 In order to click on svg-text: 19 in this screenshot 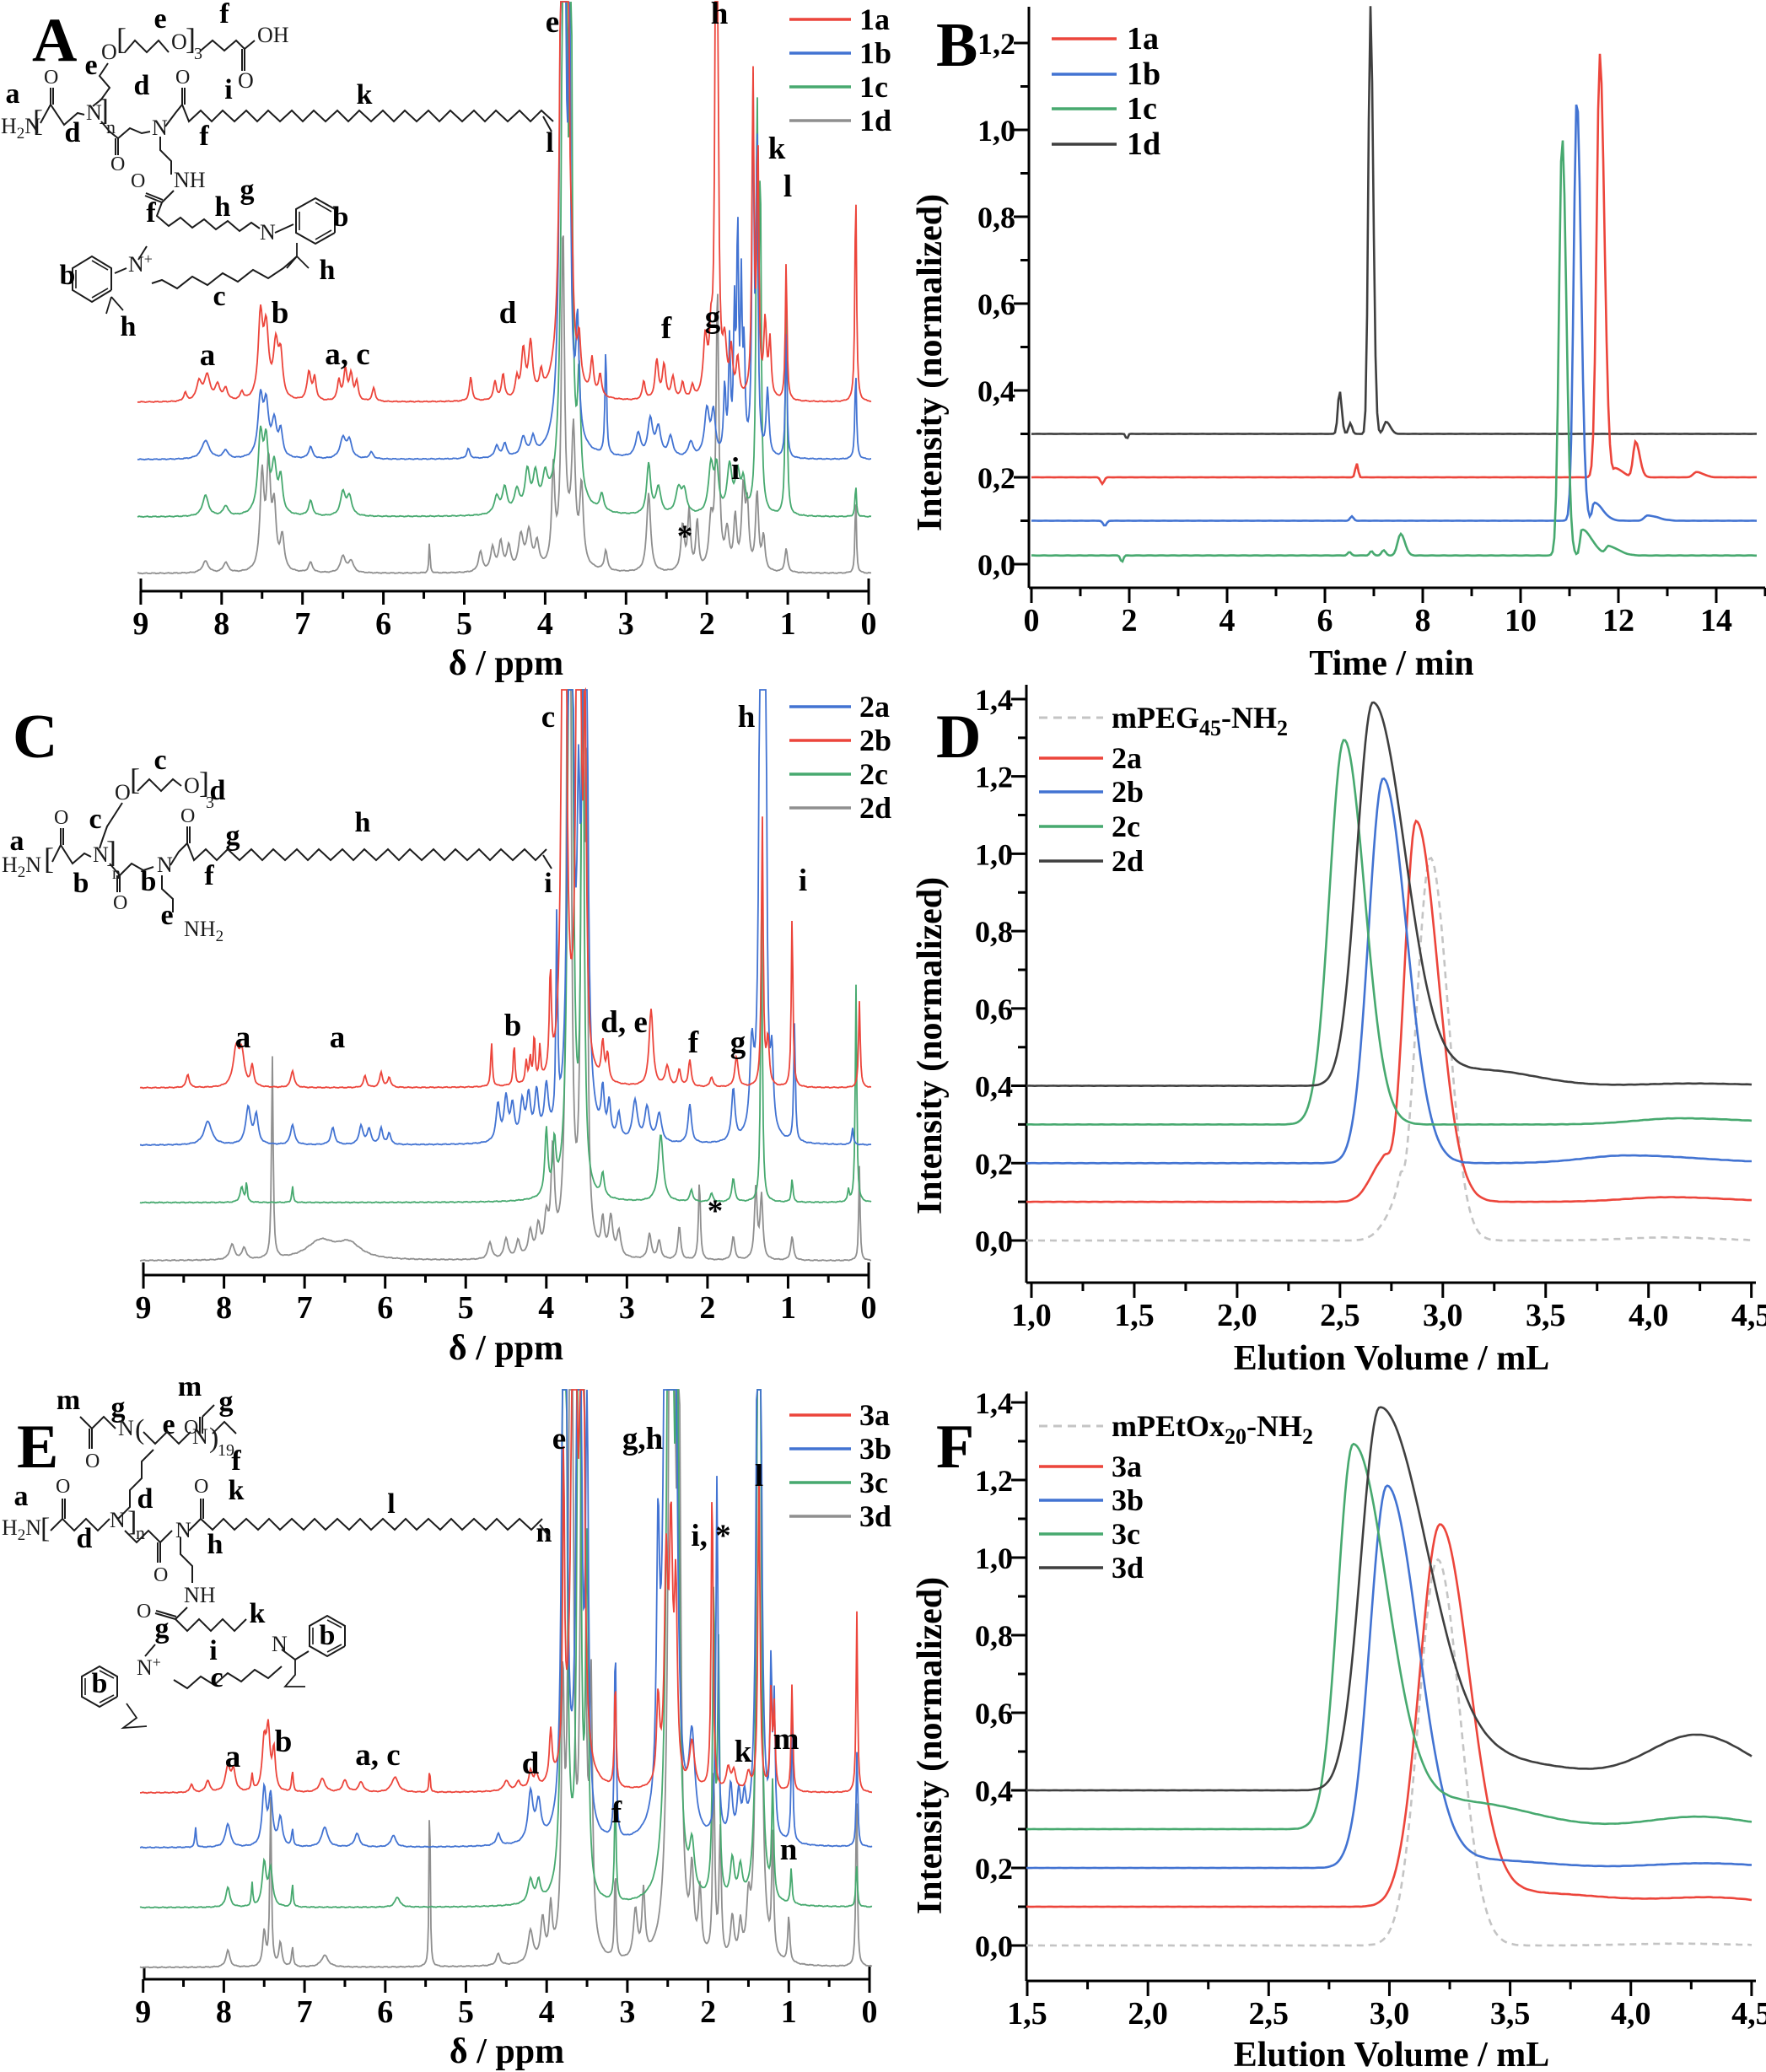, I will do `click(226, 1450)`.